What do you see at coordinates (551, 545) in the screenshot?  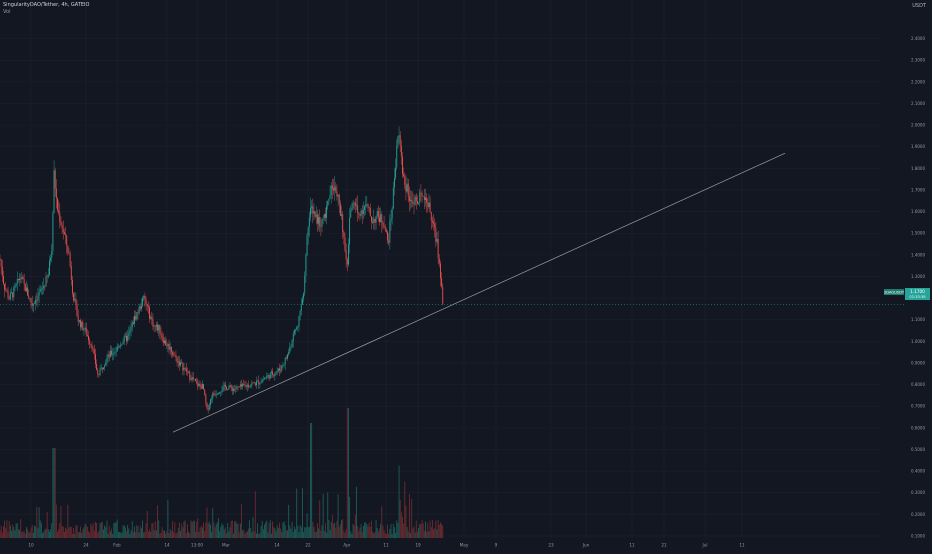 I see `x-tick-label: 23` at bounding box center [551, 545].